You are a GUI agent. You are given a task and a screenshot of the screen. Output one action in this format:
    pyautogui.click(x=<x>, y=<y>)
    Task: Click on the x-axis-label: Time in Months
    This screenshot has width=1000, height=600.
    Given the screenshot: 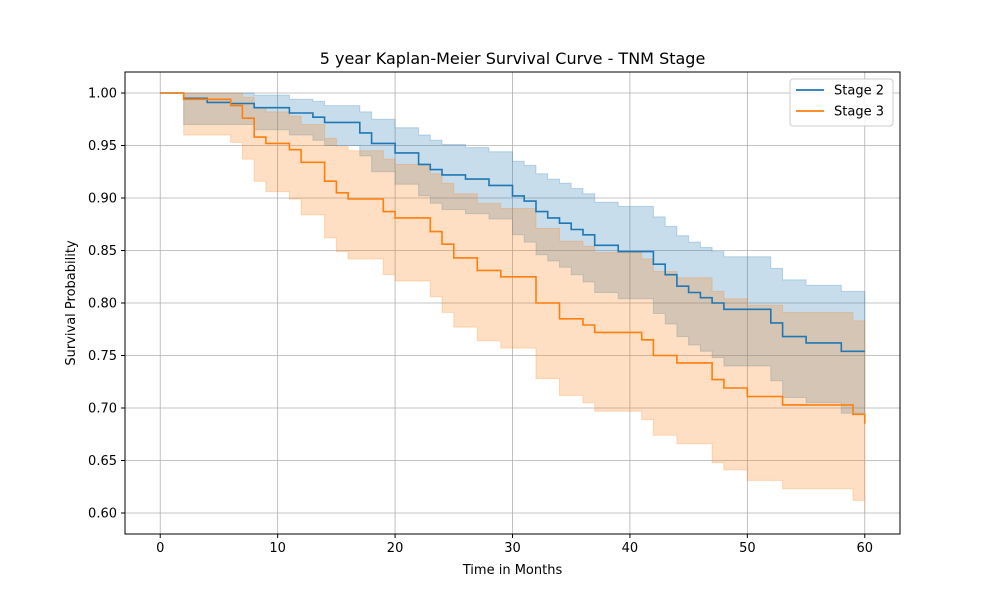 What is the action you would take?
    pyautogui.click(x=512, y=570)
    